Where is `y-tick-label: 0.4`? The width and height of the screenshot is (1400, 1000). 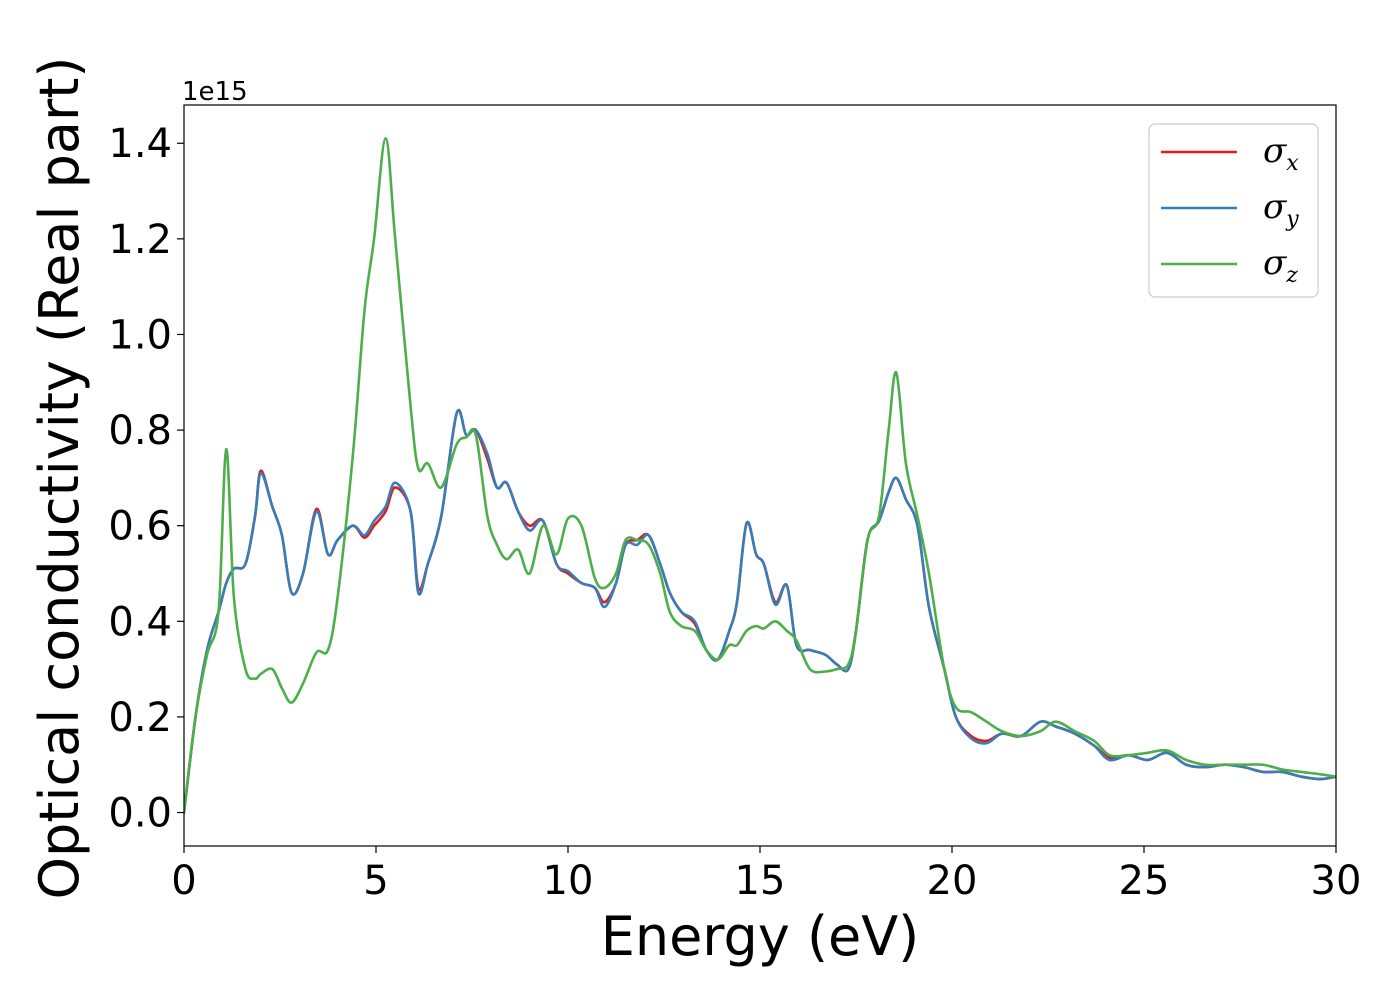
y-tick-label: 0.4 is located at coordinates (140, 622).